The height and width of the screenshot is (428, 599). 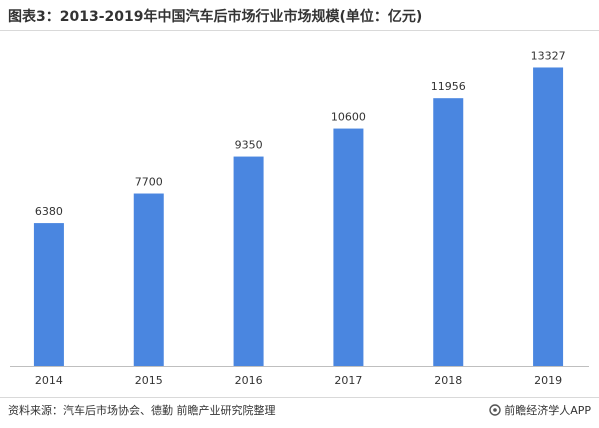 What do you see at coordinates (249, 380) in the screenshot?
I see `x-tick-2016: 2016` at bounding box center [249, 380].